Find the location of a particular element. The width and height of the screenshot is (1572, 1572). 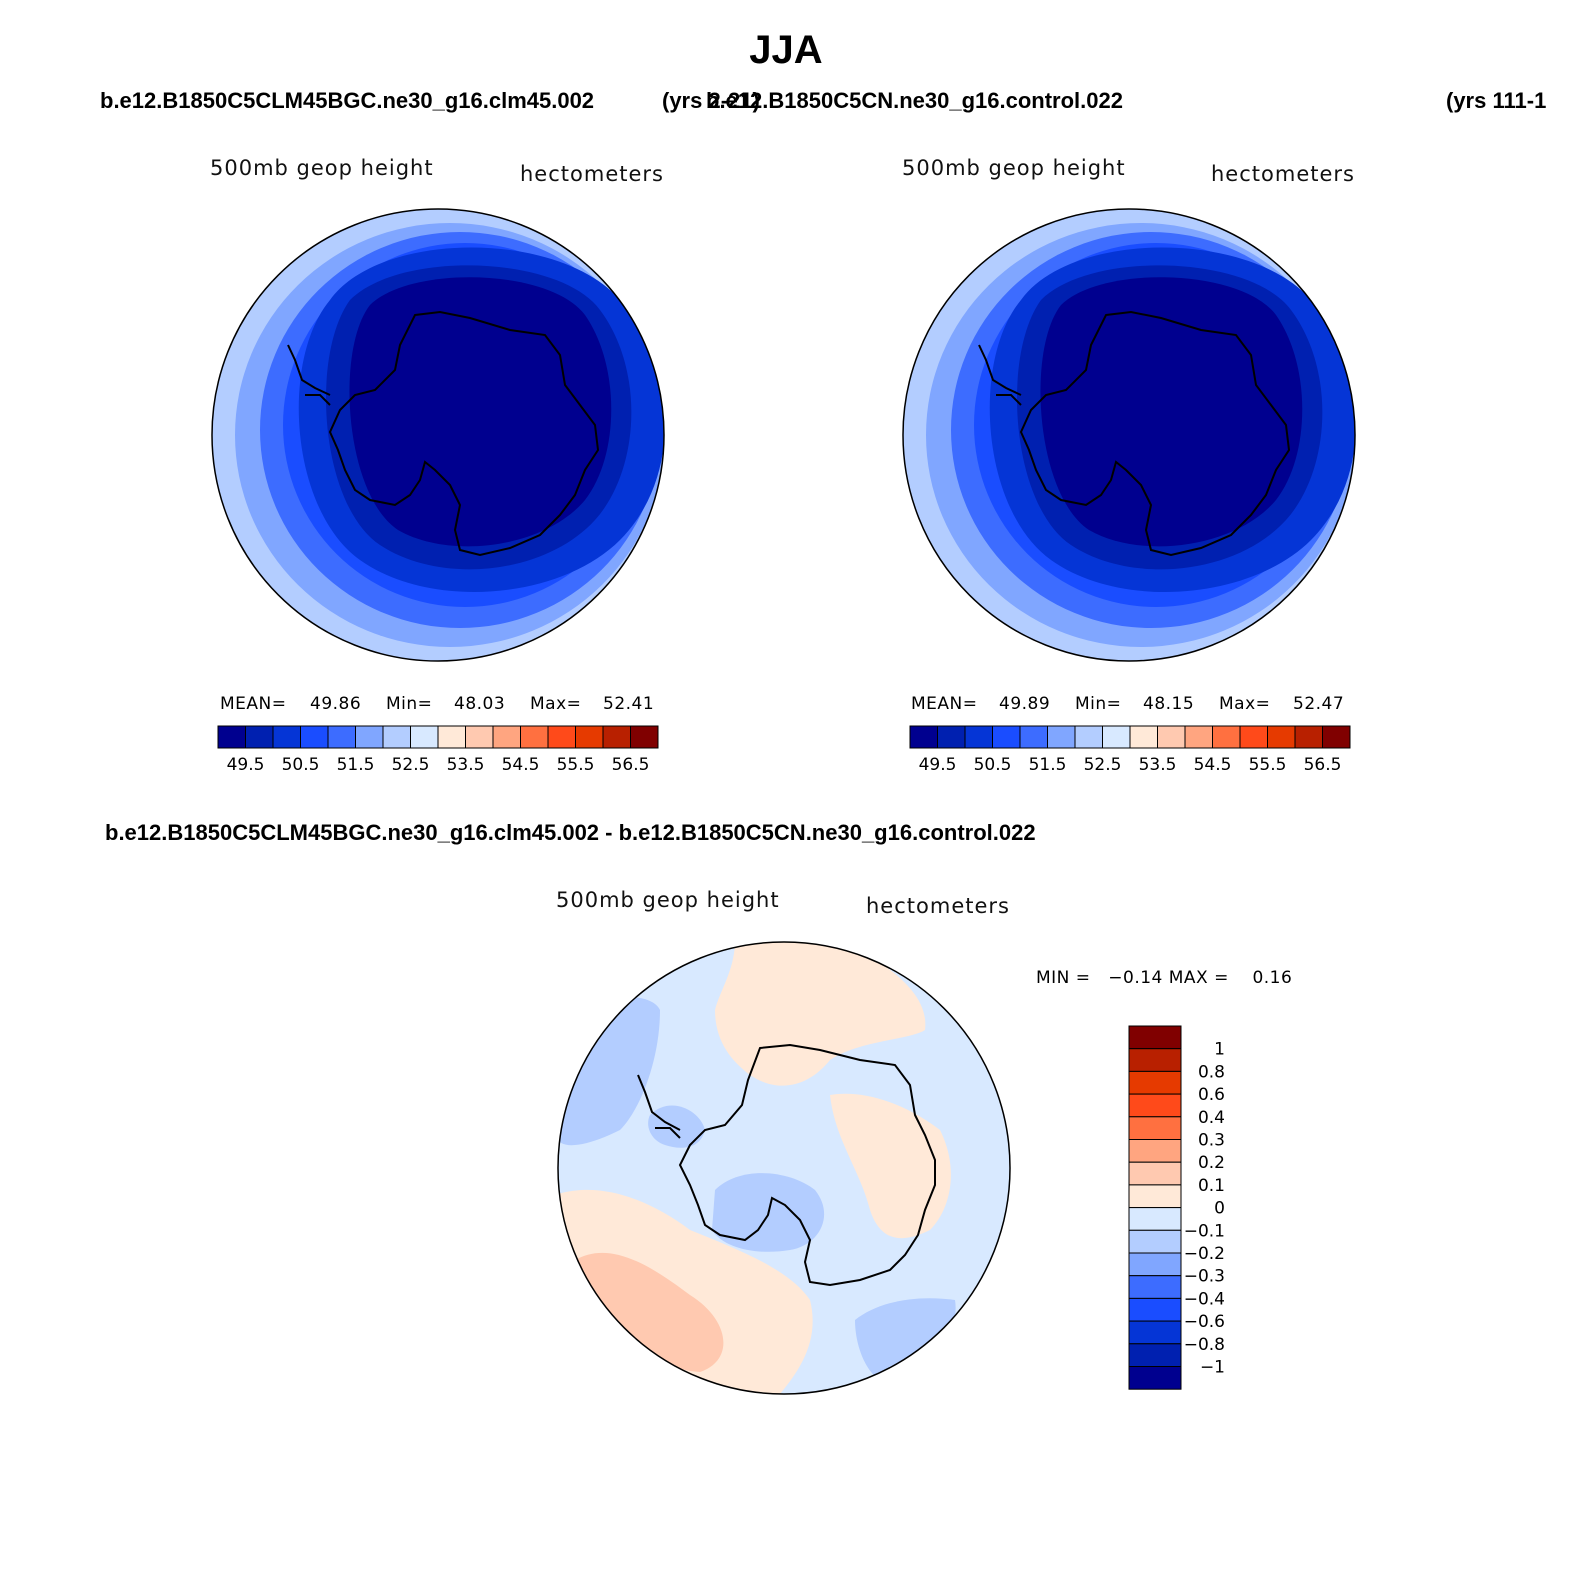

diff-colorbar-tick-label: 0 is located at coordinates (1219, 1209).